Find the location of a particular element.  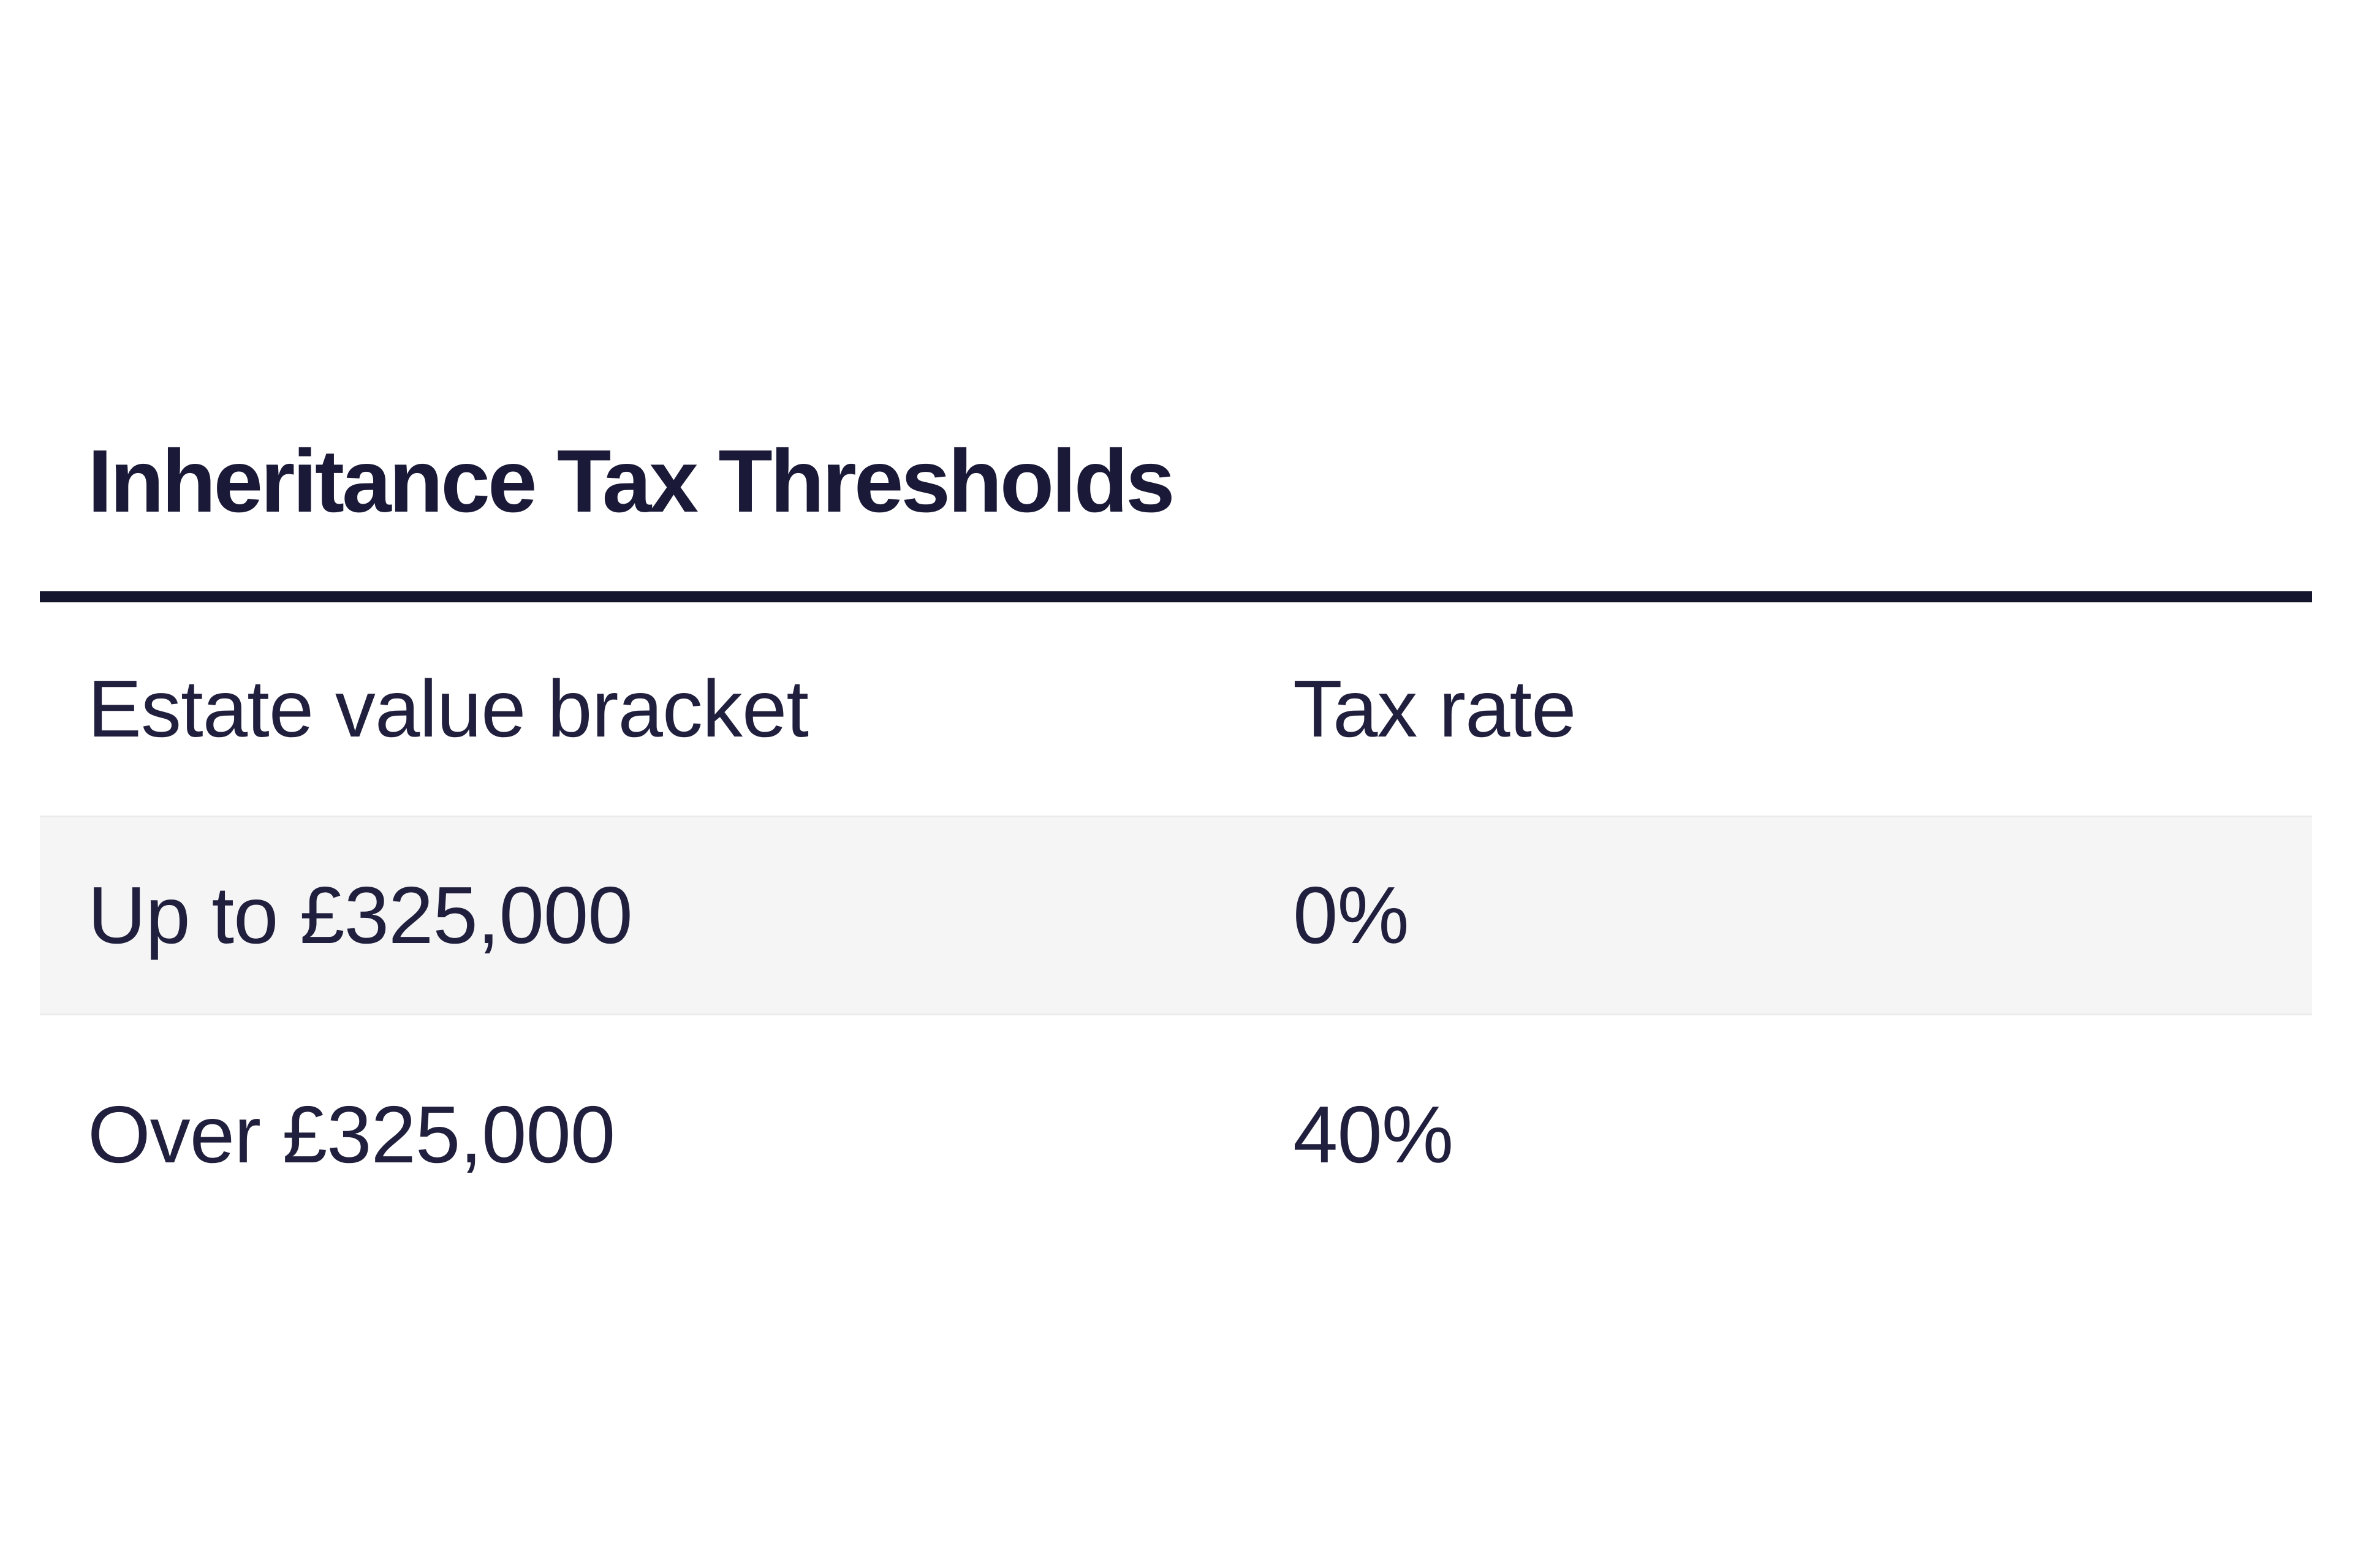

column-header-estate-value-bracket: Estate value bracket is located at coordinates (449, 709).